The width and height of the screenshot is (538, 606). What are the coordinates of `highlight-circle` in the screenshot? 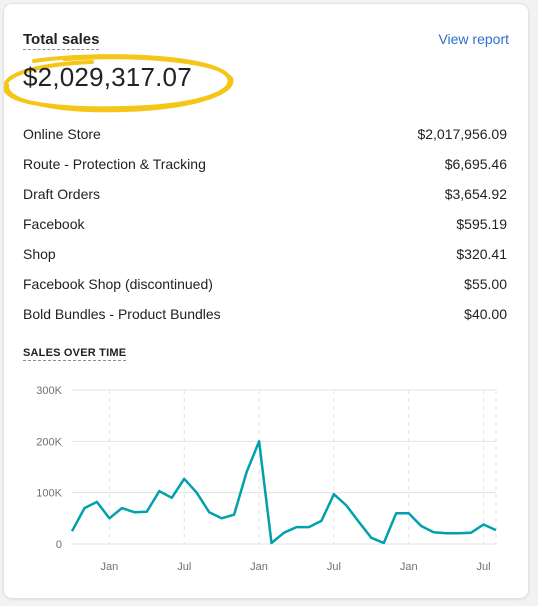 It's located at (119, 83).